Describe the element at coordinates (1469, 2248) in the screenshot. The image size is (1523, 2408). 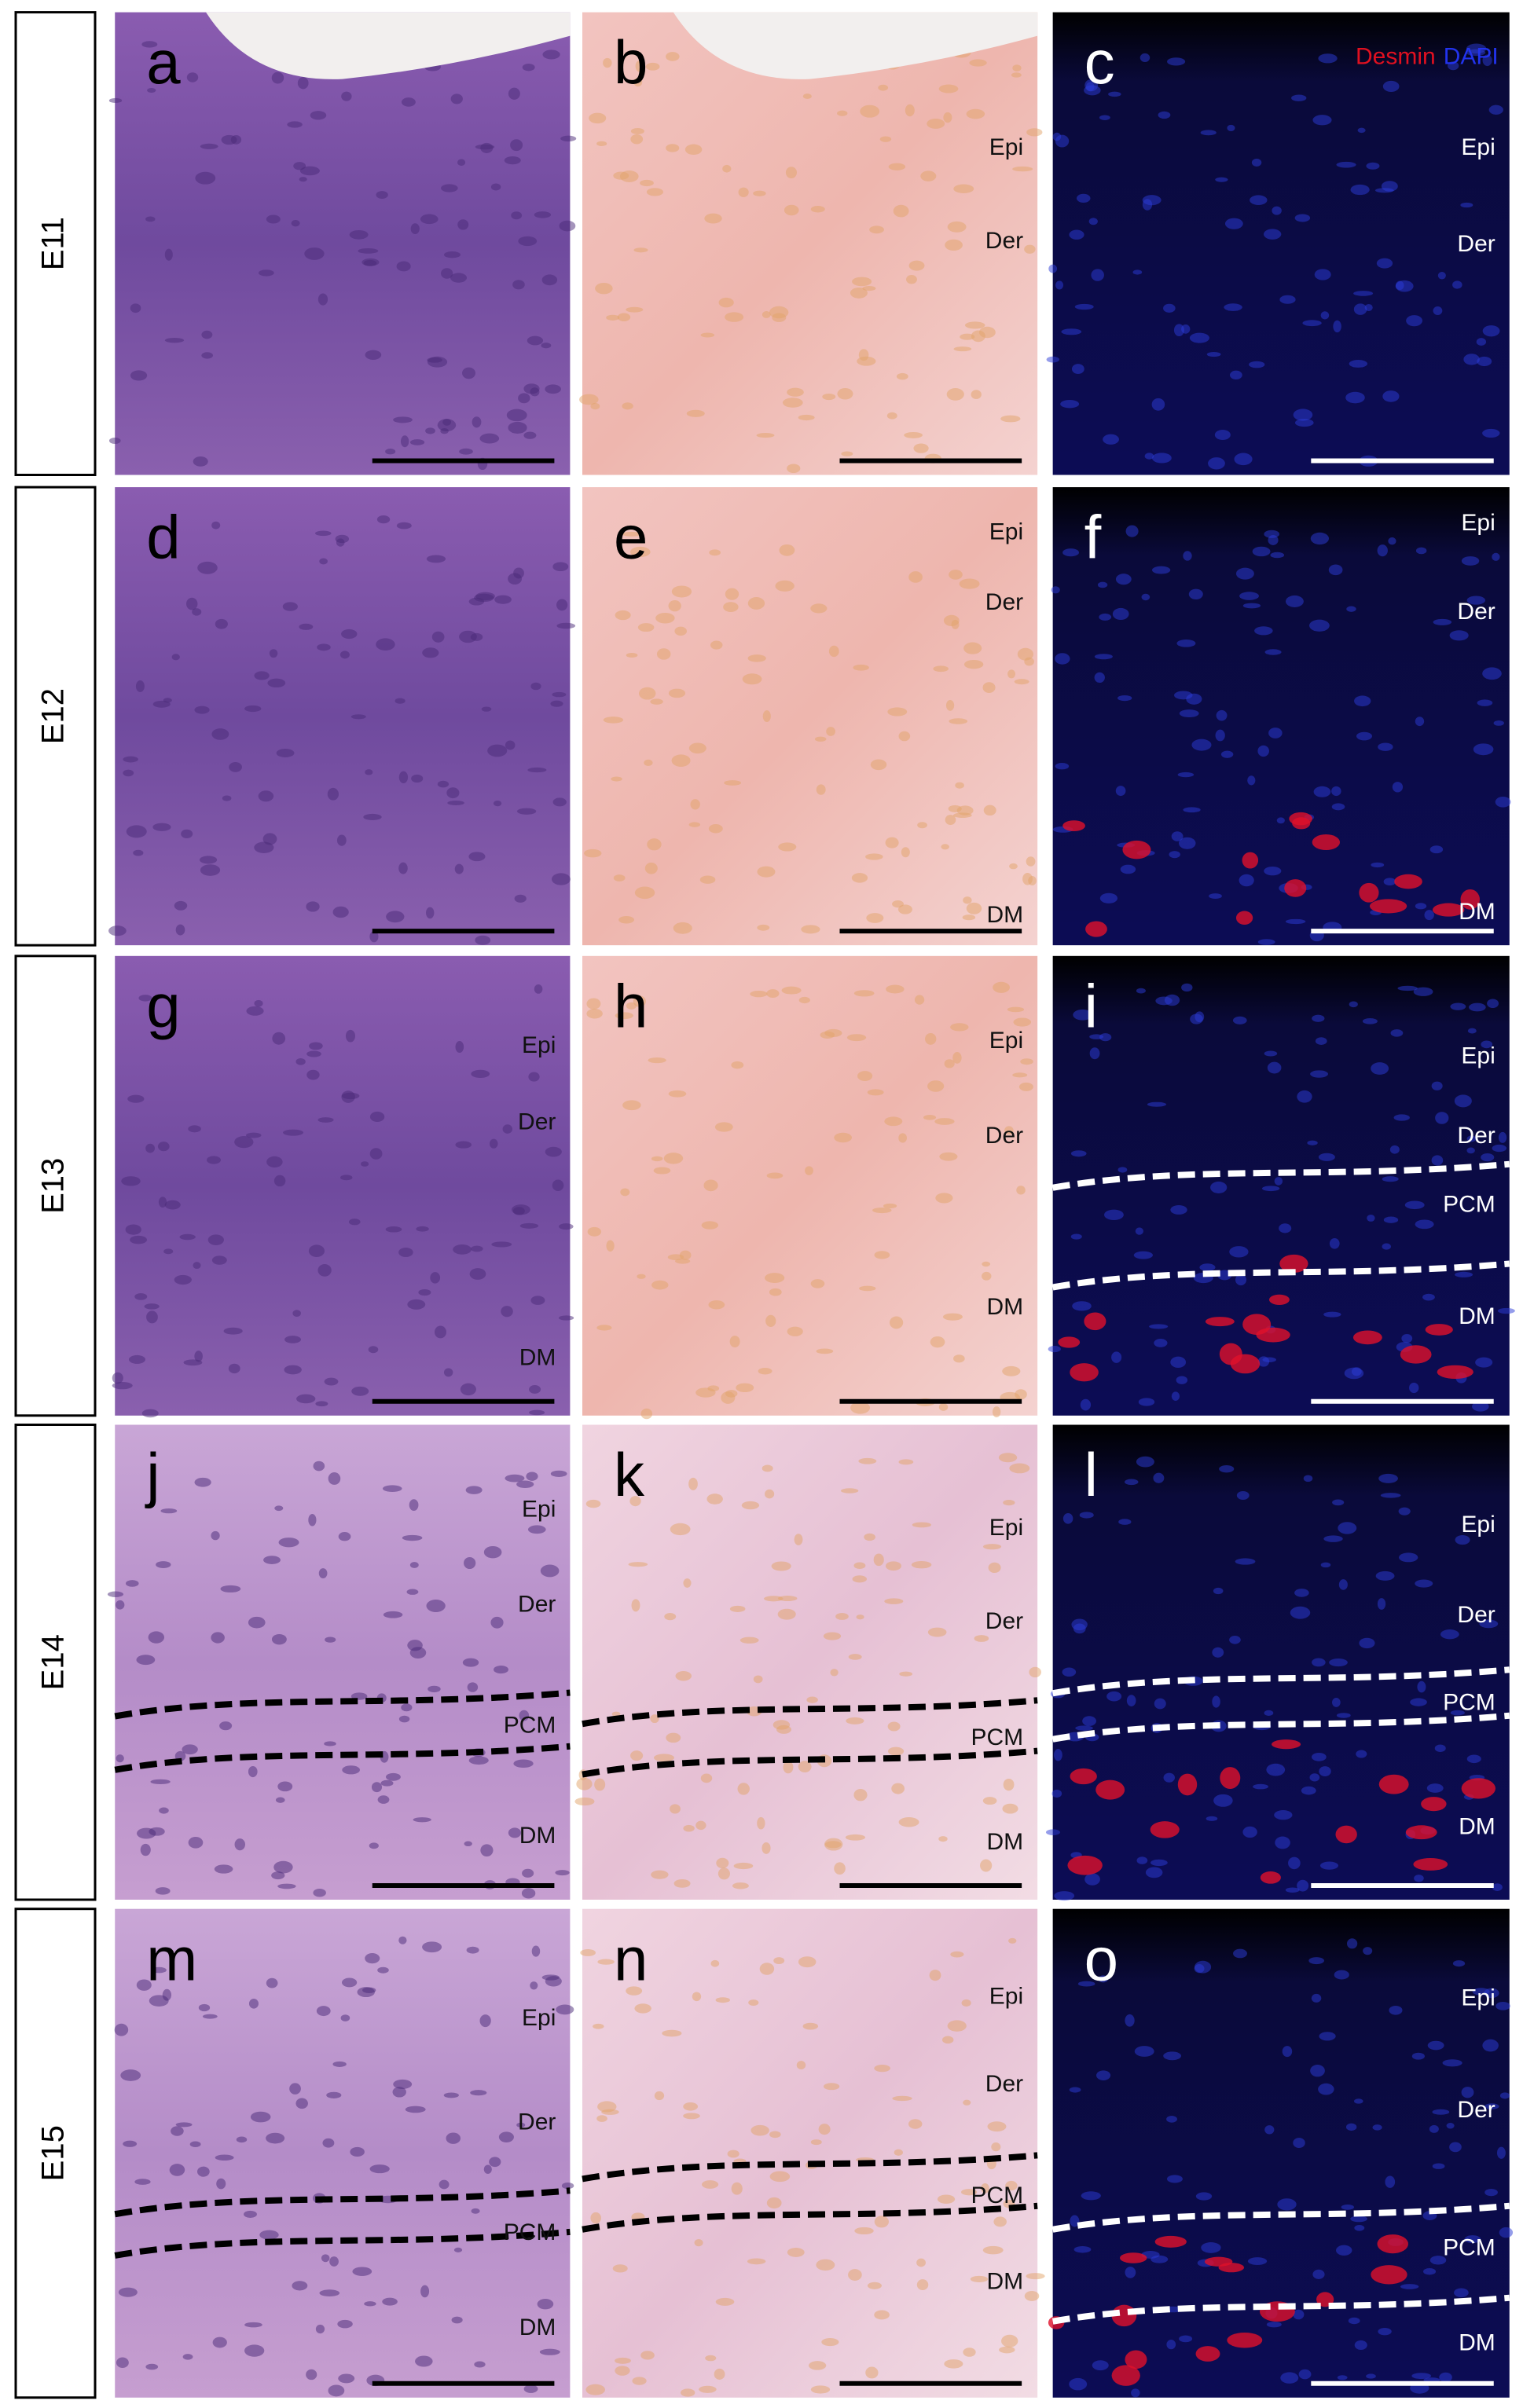
I see `tissue-label: PCM` at that location.